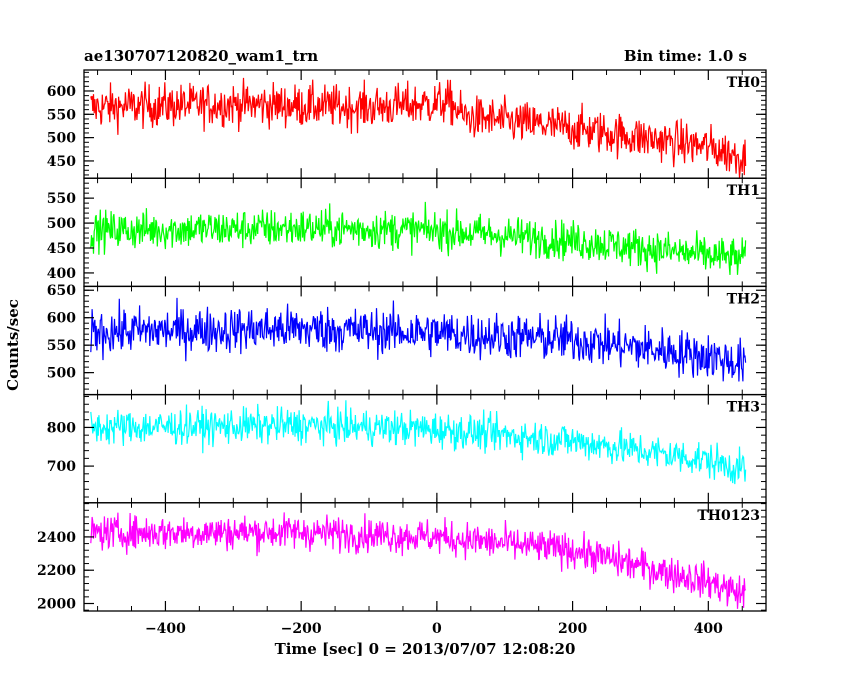 This screenshot has height=680, width=850. Describe the element at coordinates (572, 629) in the screenshot. I see `x-tick-label: 200` at that location.